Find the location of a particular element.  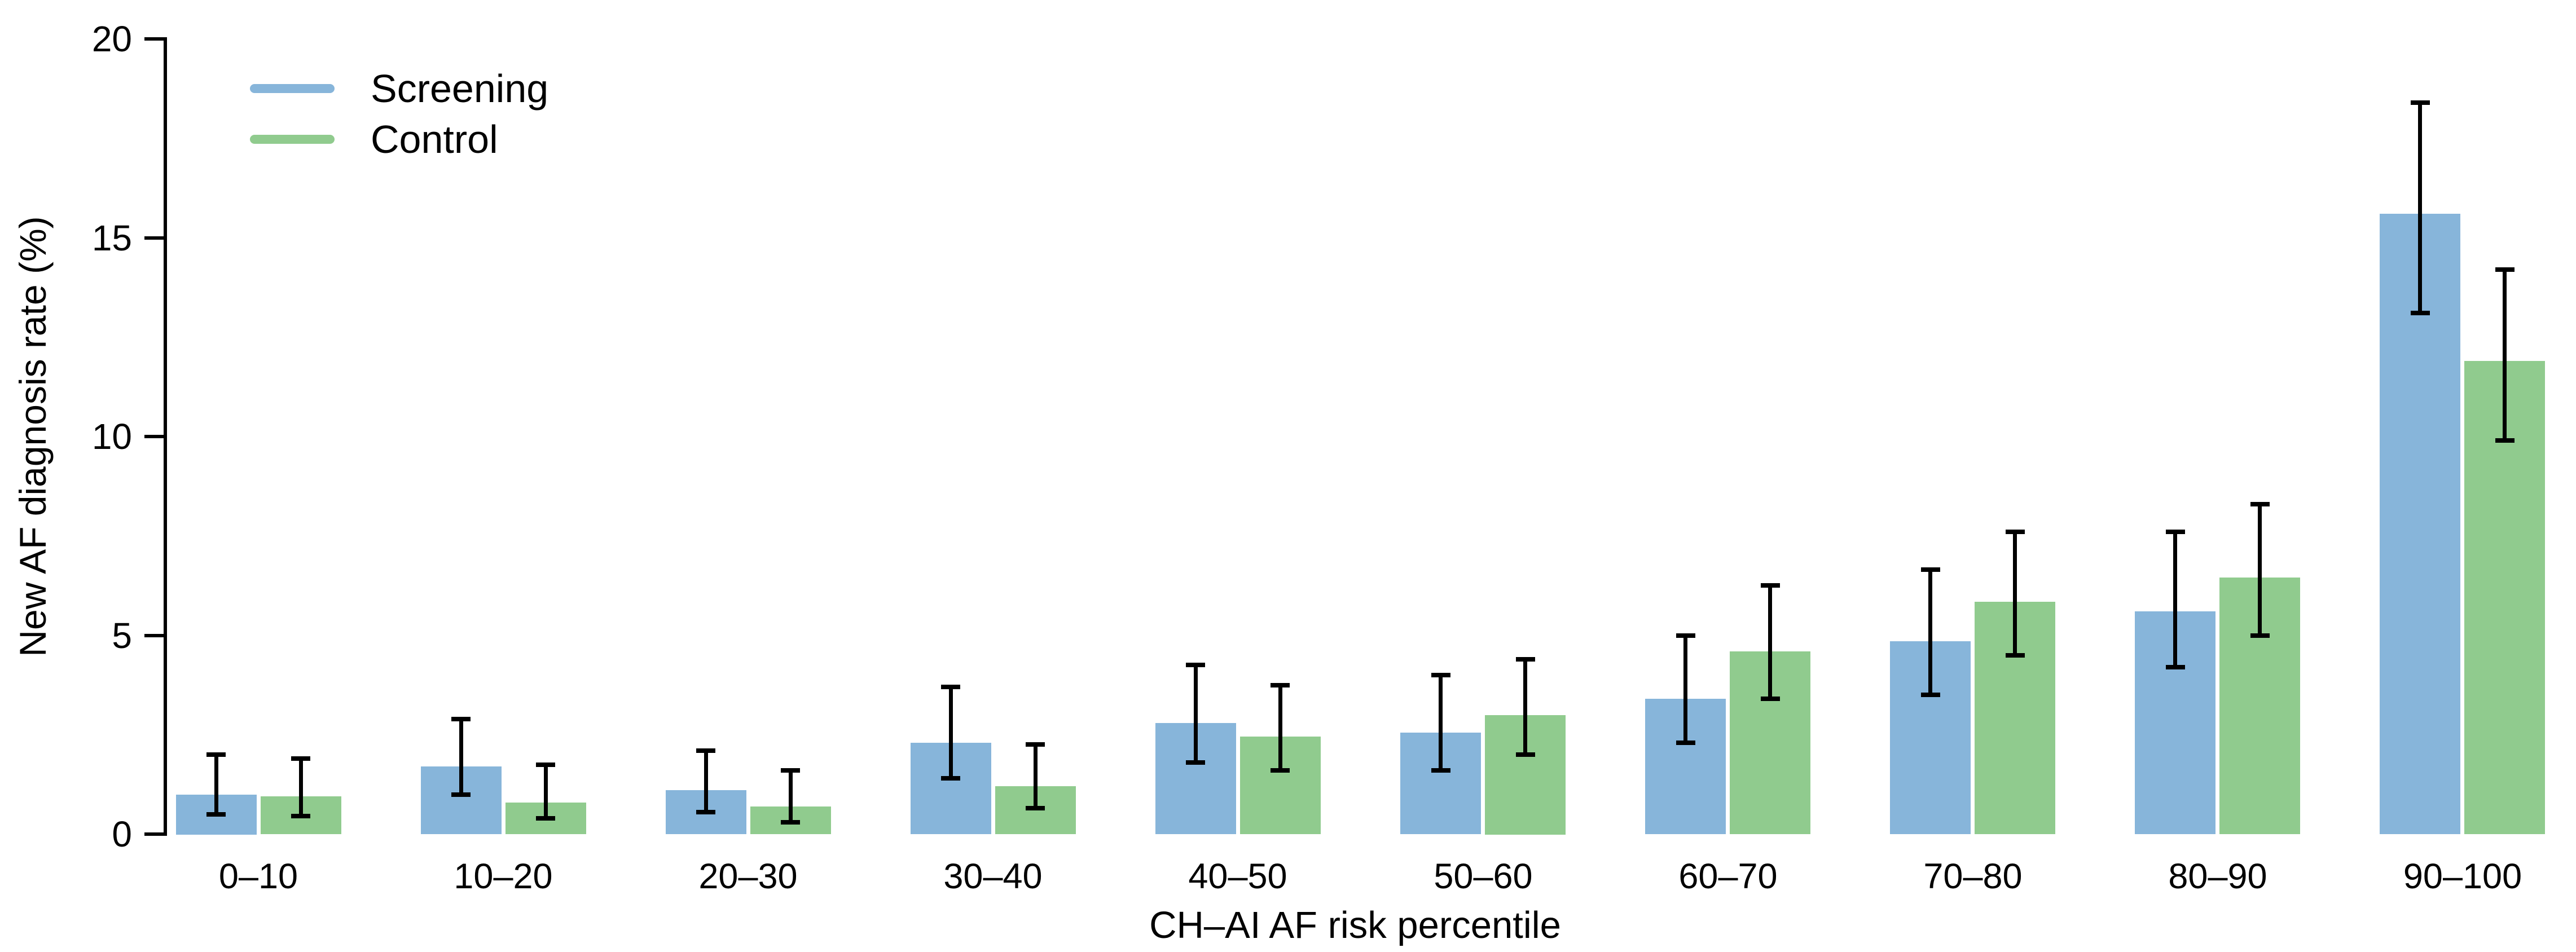

y-axis-line is located at coordinates (166, 437).